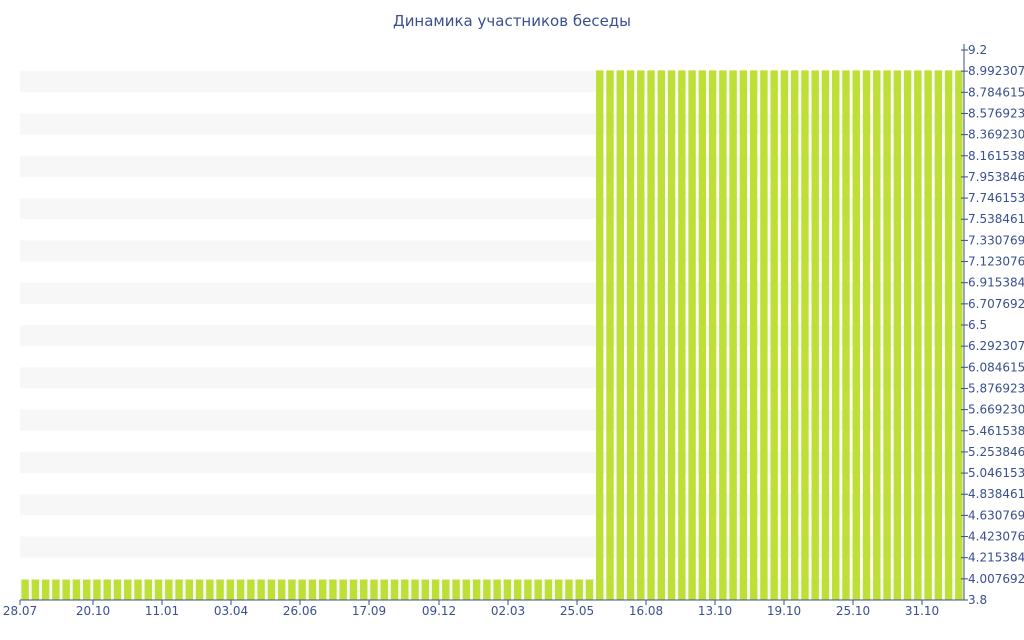  What do you see at coordinates (996, 198) in the screenshot?
I see `y-tick-label: 7.746153` at bounding box center [996, 198].